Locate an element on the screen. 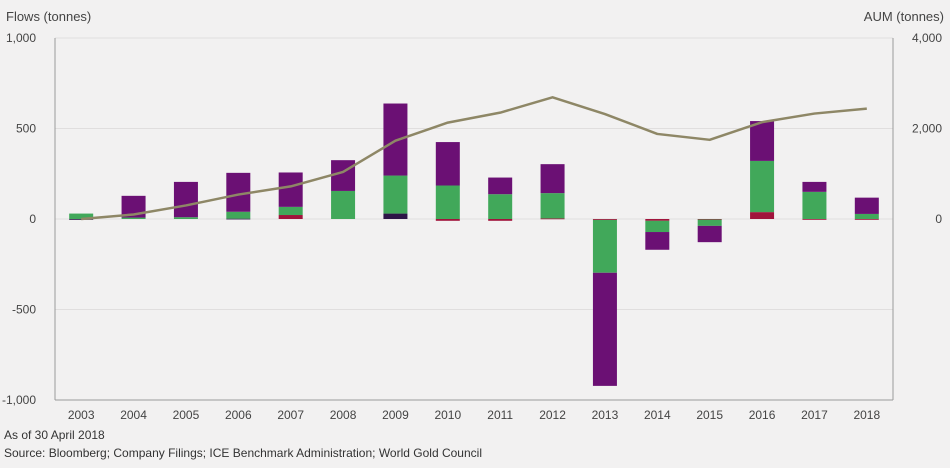 The image size is (950, 468). chart-note: As of 30 April 2018 is located at coordinates (54, 435).